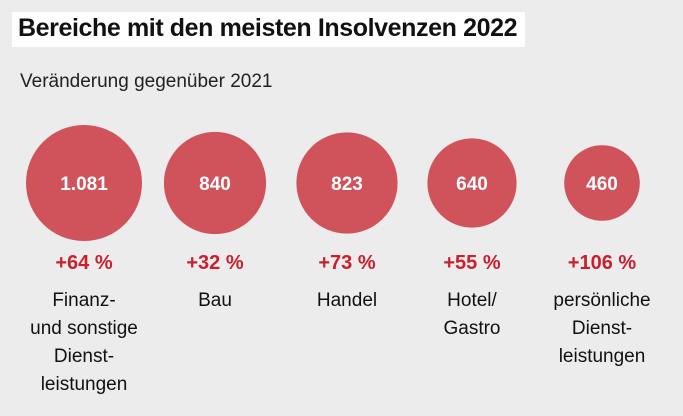  What do you see at coordinates (346, 263) in the screenshot?
I see `change-label-2: +73 %` at bounding box center [346, 263].